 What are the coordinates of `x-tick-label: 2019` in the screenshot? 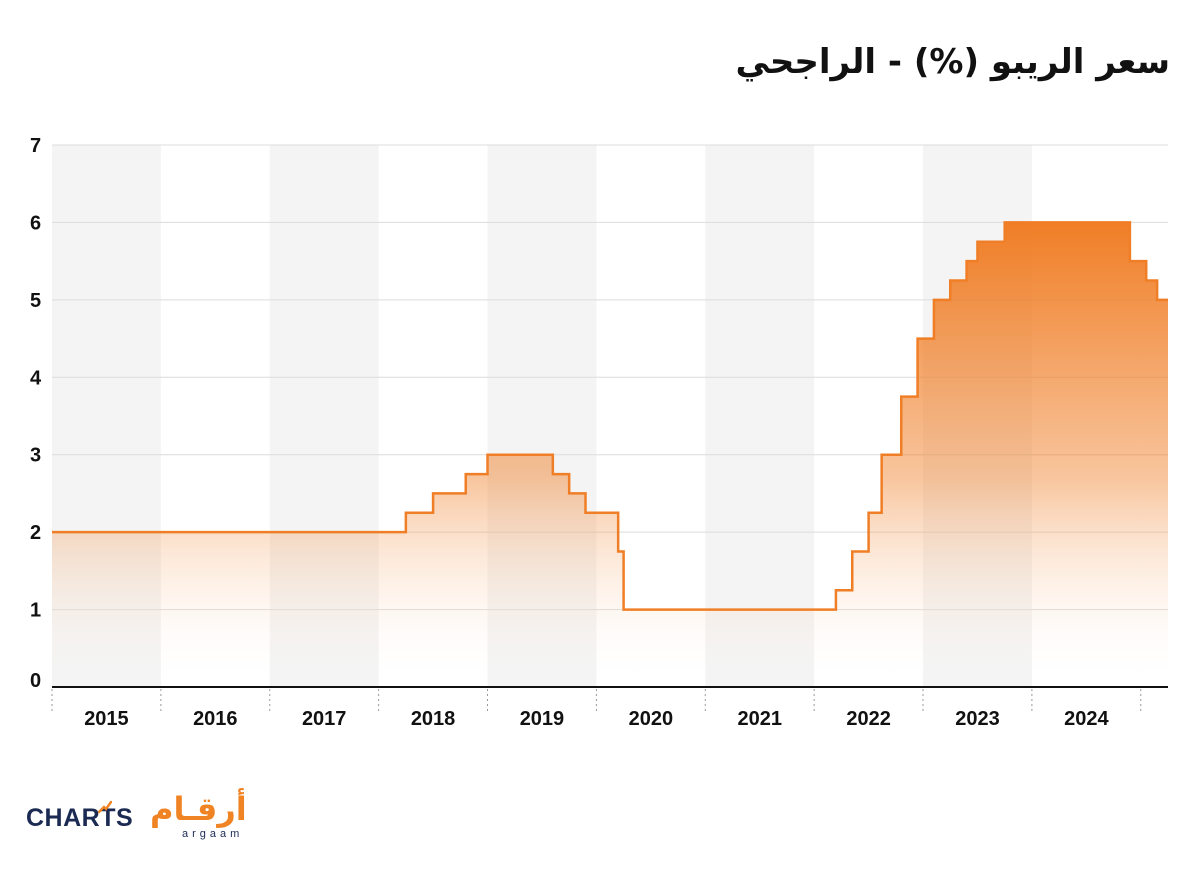 It's located at (542, 719).